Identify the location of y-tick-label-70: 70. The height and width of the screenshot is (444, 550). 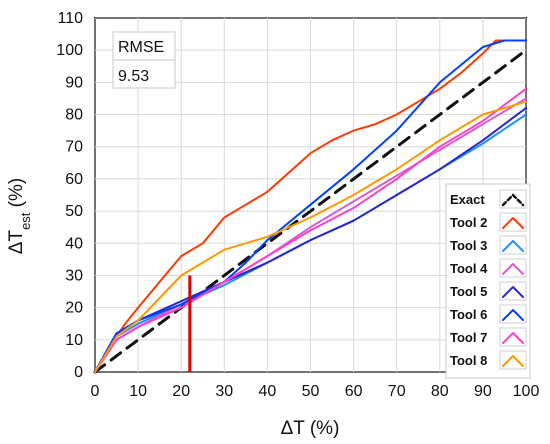
(74, 147).